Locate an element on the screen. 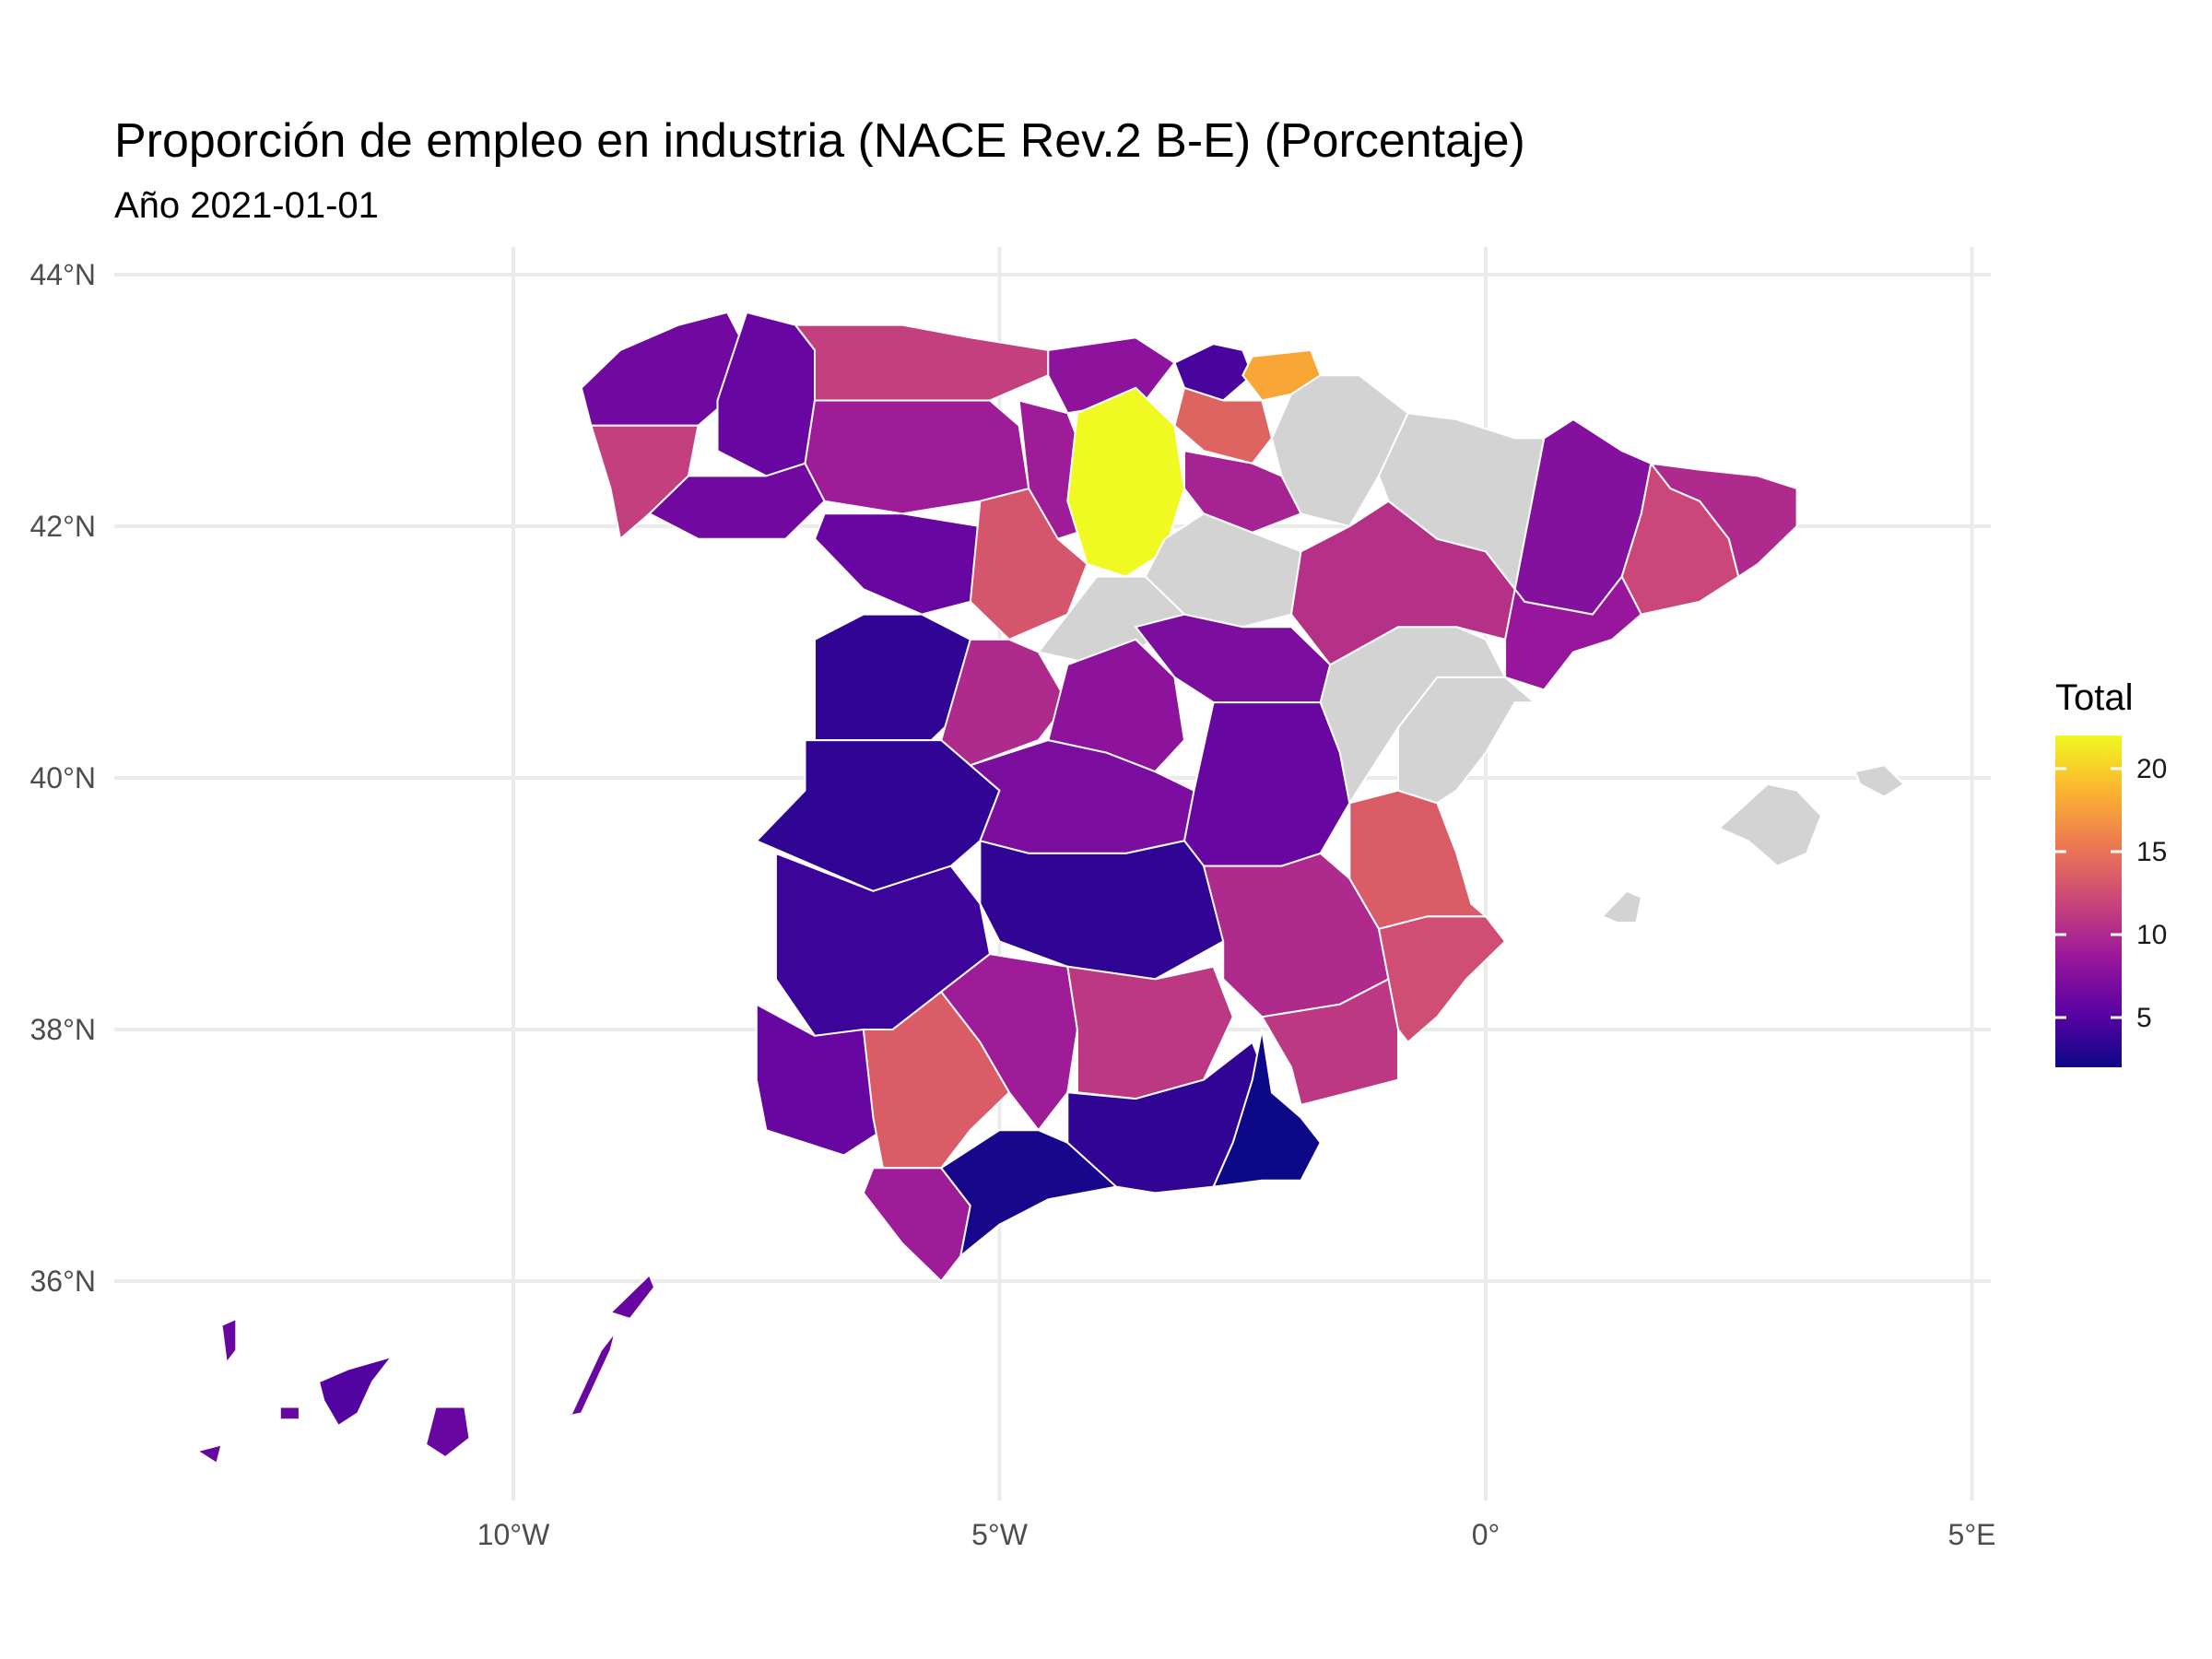  y-tick-label-2: 40°N is located at coordinates (63, 777).